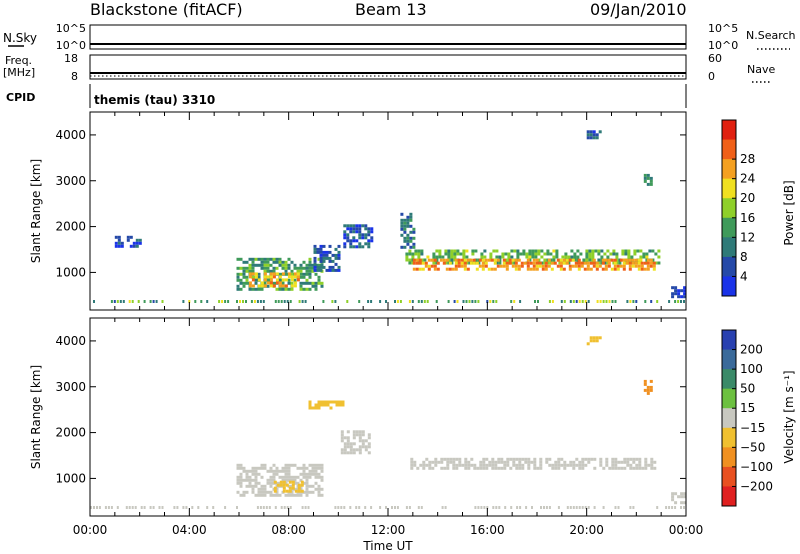 This screenshot has width=800, height=554. I want to click on colorbar-tick-label: 100, so click(751, 369).